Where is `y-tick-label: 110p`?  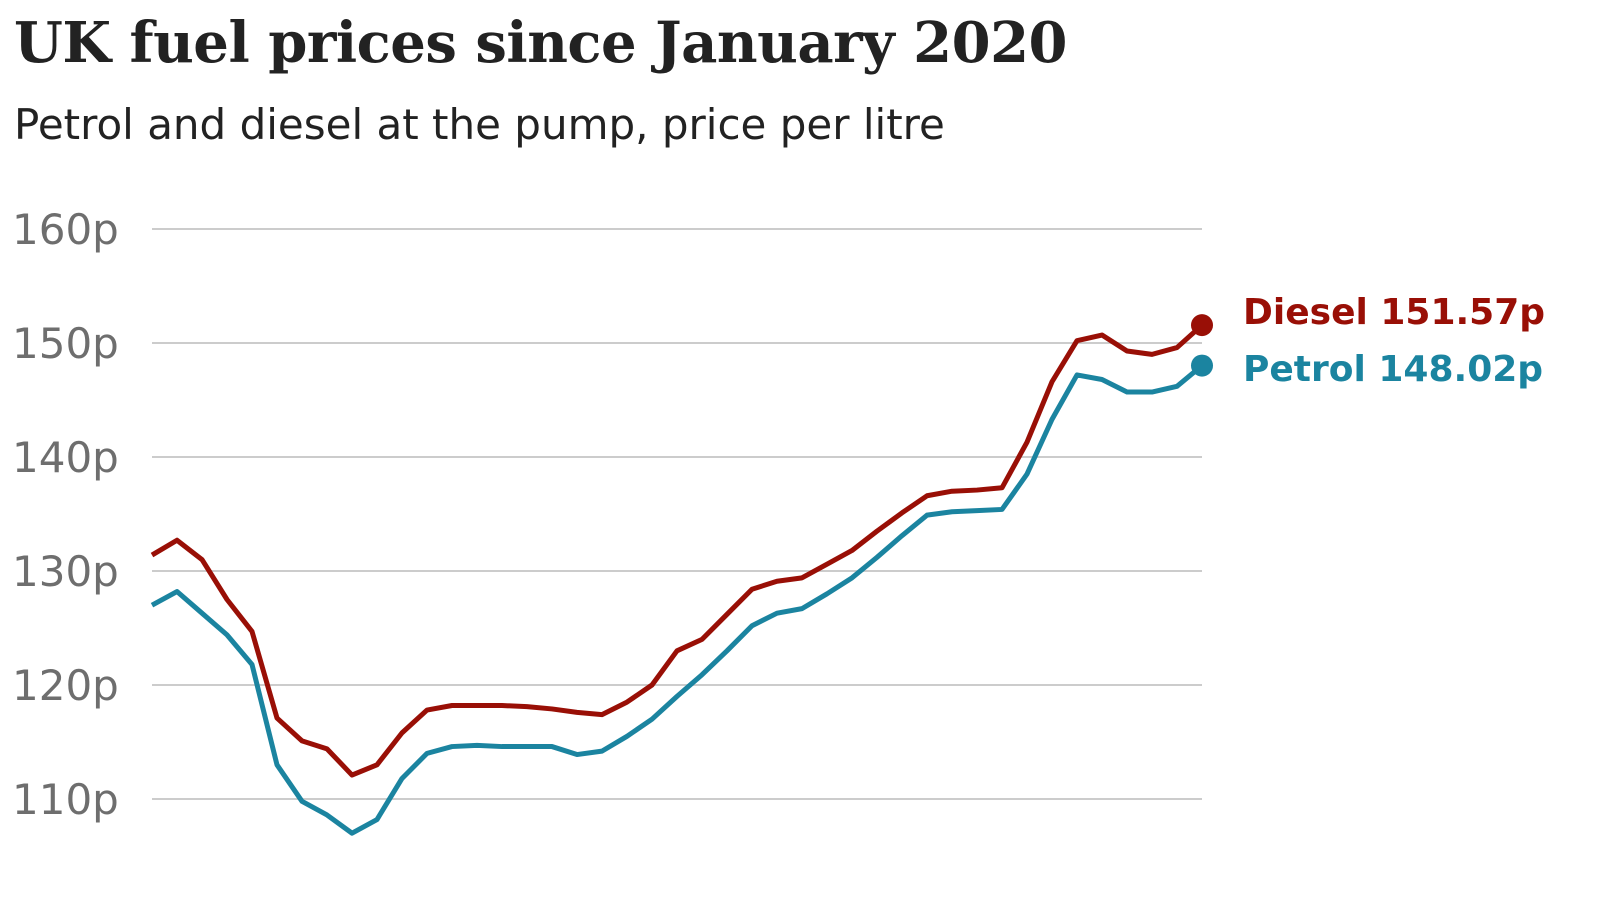 y-tick-label: 110p is located at coordinates (65, 799).